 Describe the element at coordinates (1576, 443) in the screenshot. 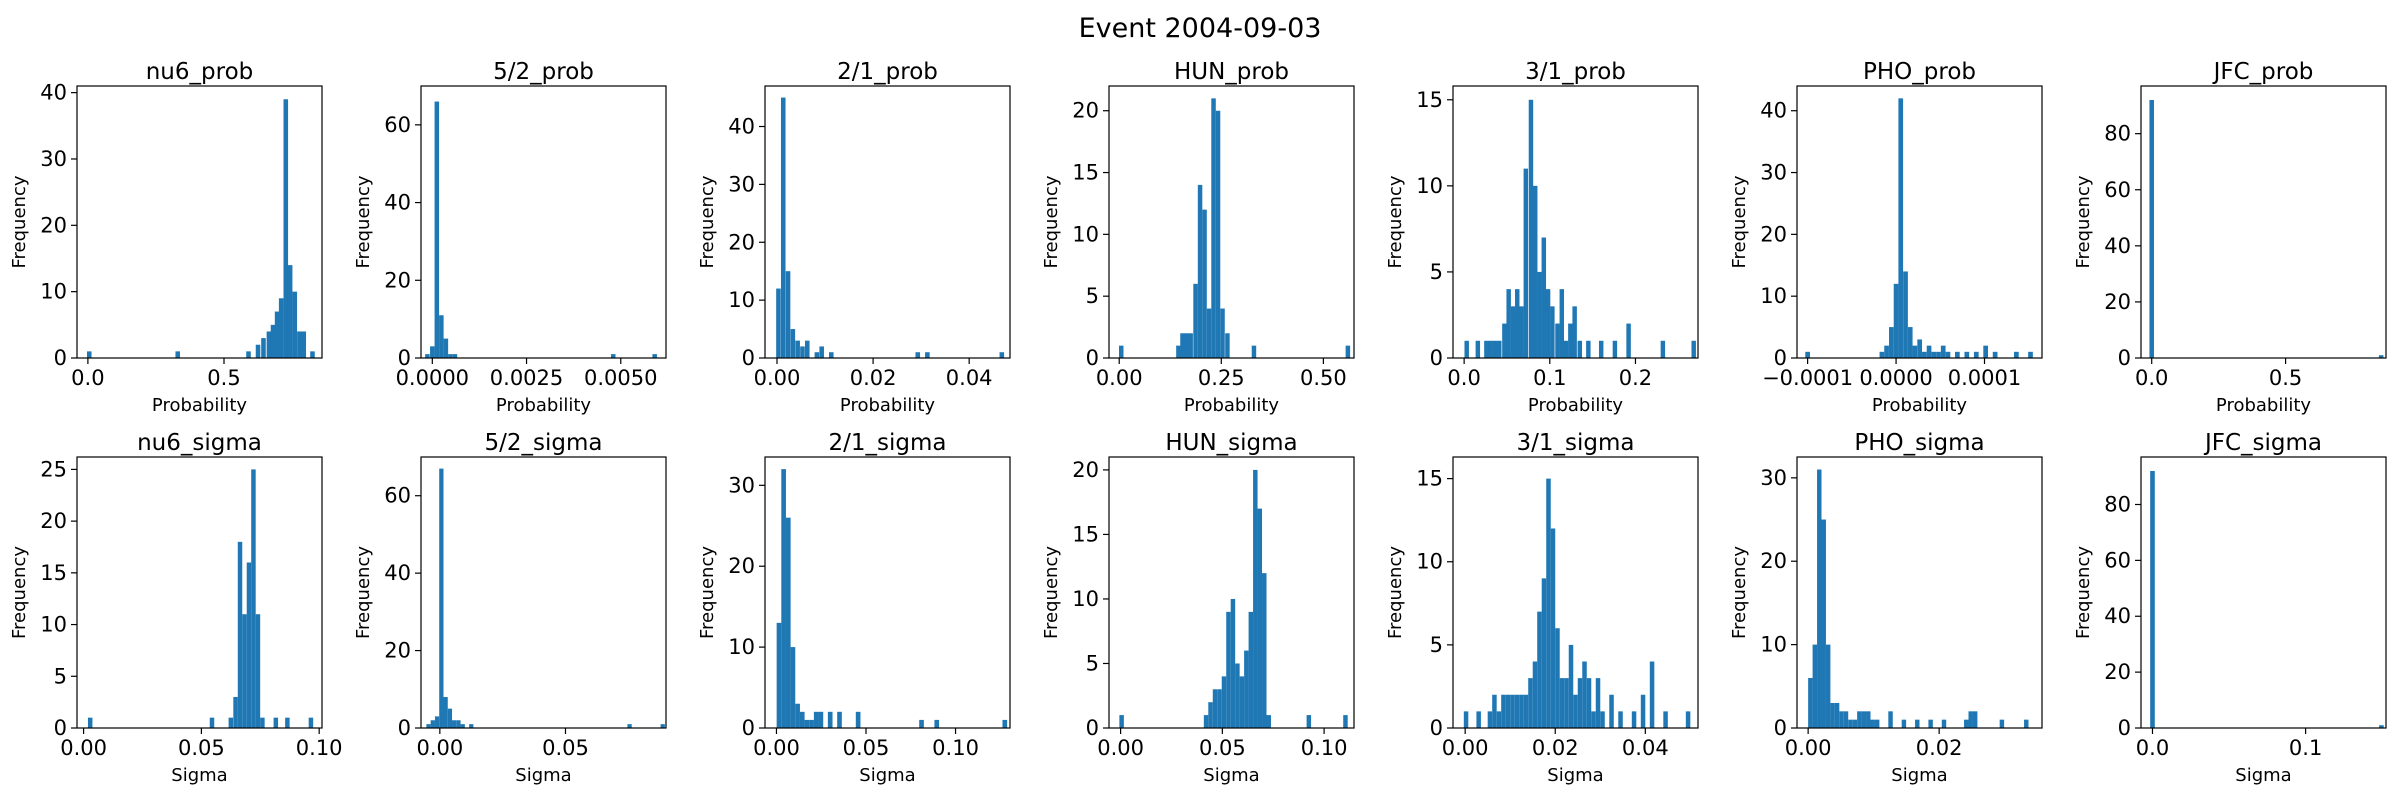

I see `panel-title: 3/1_sigma` at that location.